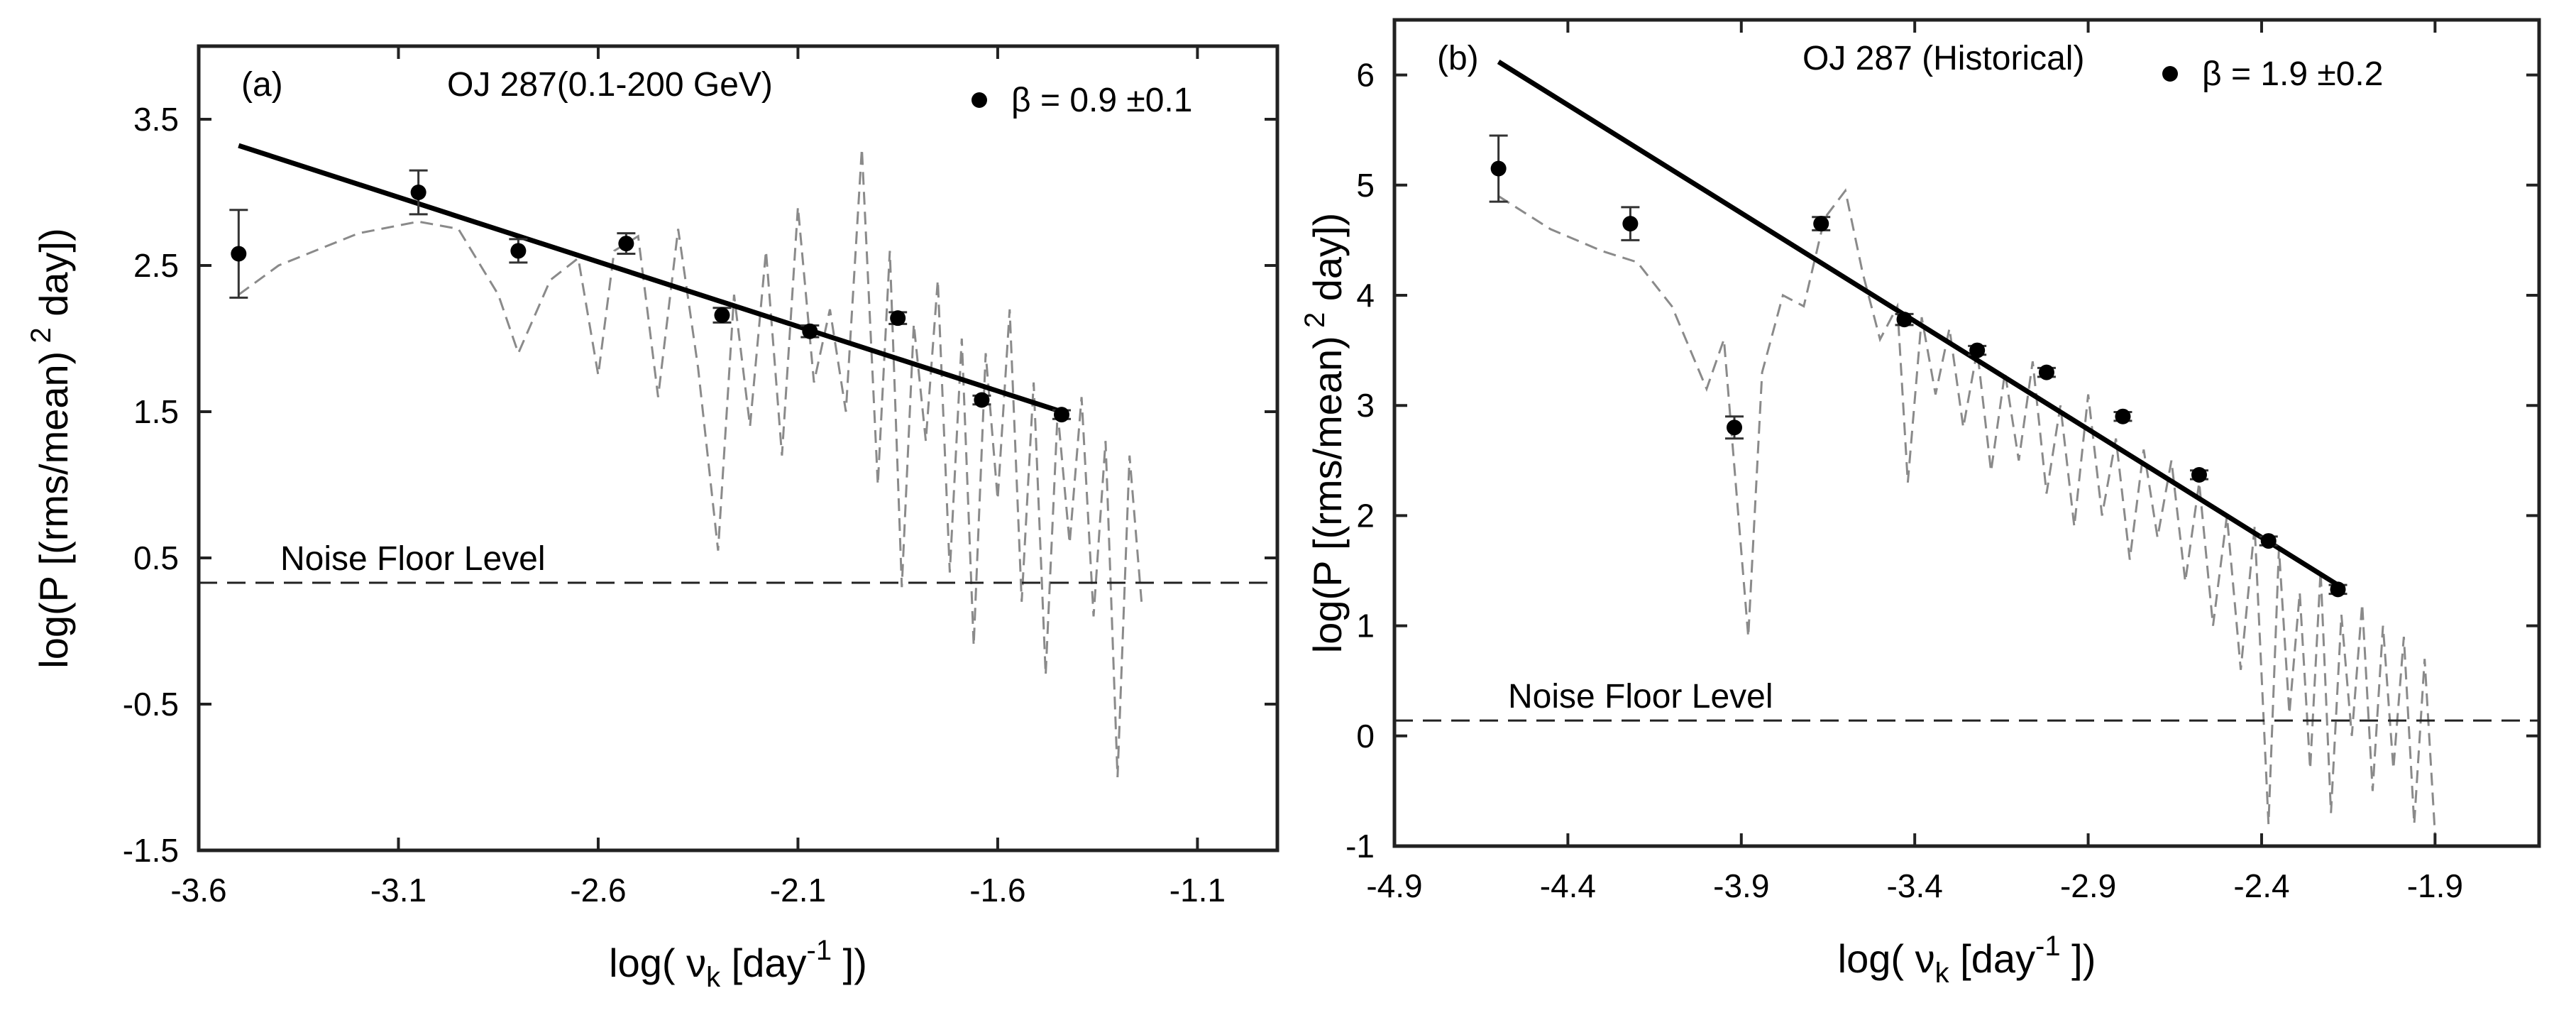 The image size is (2576, 1020). What do you see at coordinates (1365, 736) in the screenshot?
I see `y-tick-label: 0` at bounding box center [1365, 736].